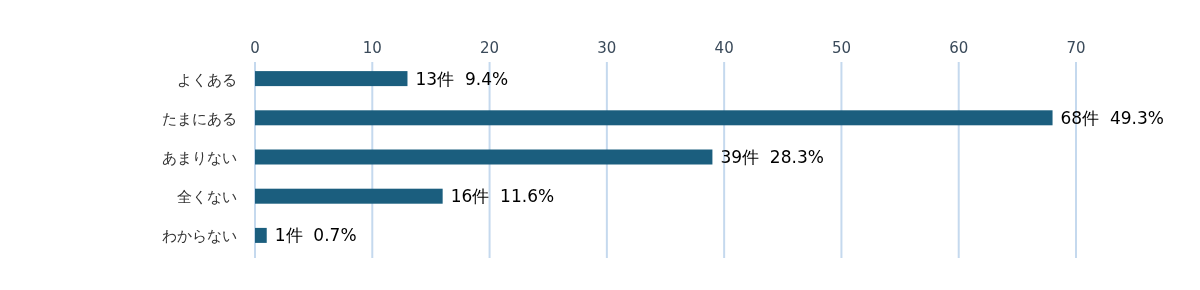  Describe the element at coordinates (315, 235) in the screenshot. I see `data-label: 1件 0.7%` at that location.